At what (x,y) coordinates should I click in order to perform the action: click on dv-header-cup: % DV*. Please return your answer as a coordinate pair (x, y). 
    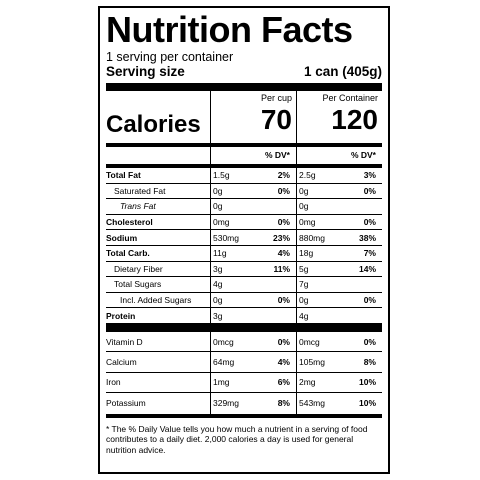
    Looking at the image, I should click on (253, 155).